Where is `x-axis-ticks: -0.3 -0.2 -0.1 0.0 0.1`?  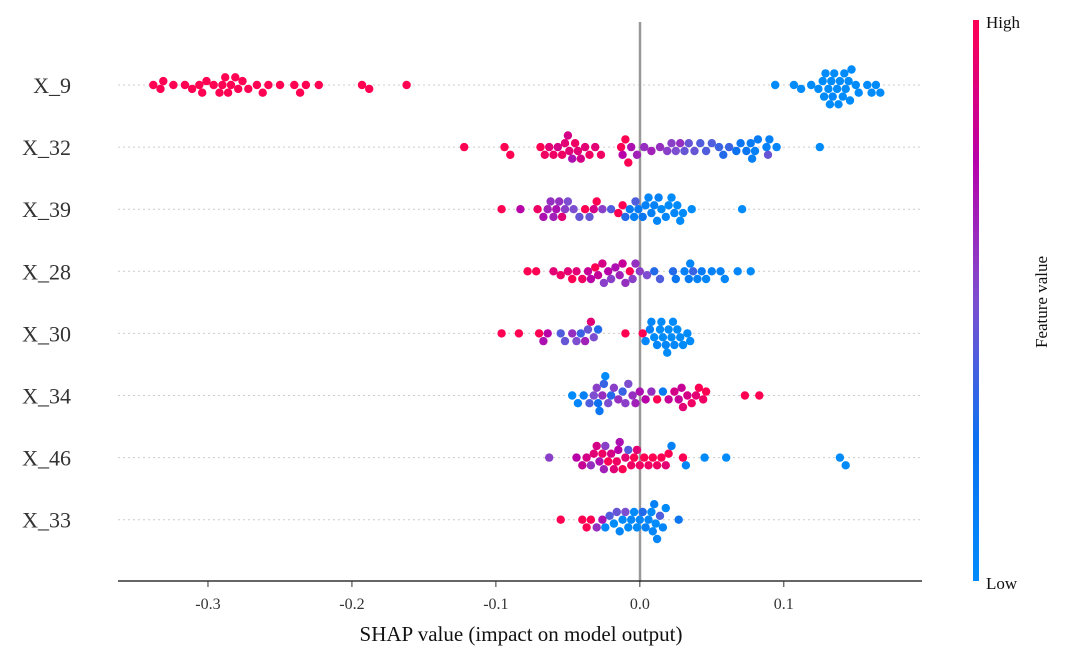
x-axis-ticks: -0.3 -0.2 -0.1 0.0 0.1 is located at coordinates (494, 597).